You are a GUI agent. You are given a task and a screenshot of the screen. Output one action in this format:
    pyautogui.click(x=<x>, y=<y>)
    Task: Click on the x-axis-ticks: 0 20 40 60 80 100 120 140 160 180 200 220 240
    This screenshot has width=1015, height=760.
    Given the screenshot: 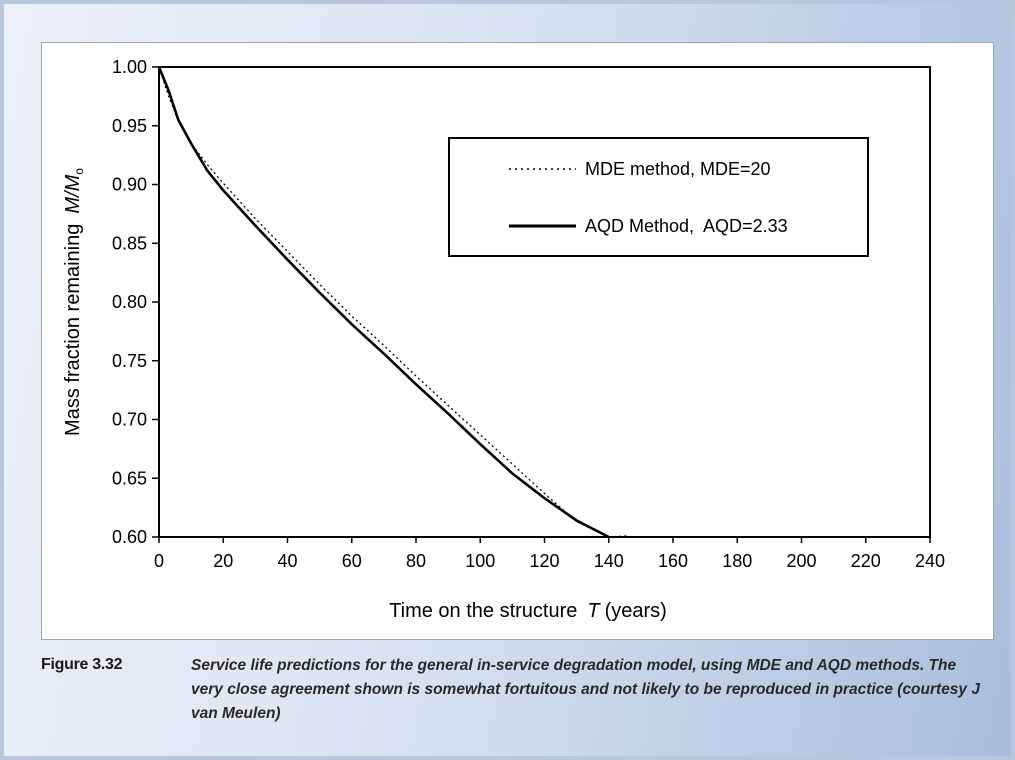 What is the action you would take?
    pyautogui.click(x=549, y=554)
    